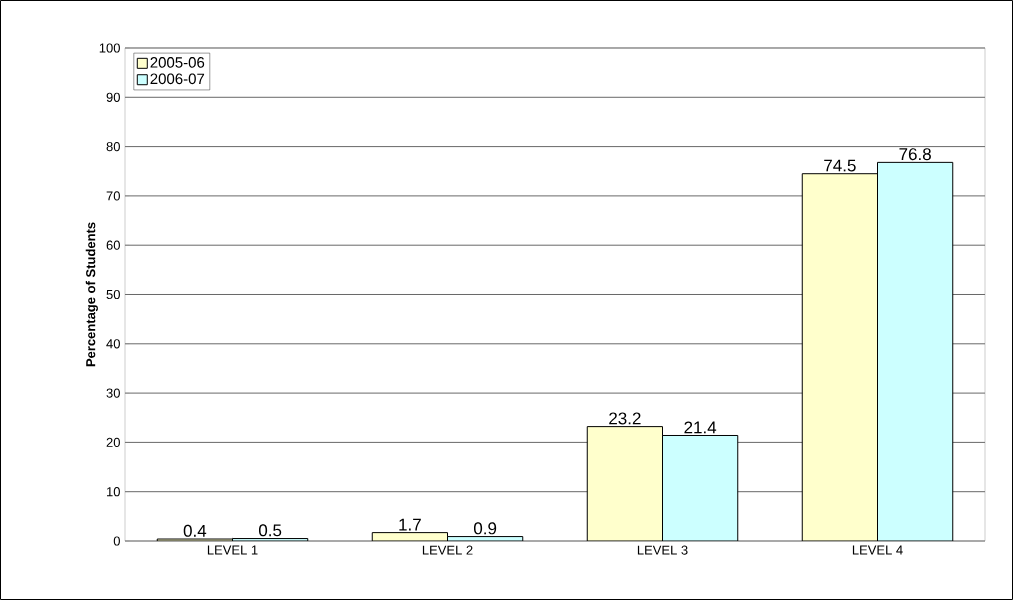 This screenshot has height=600, width=1013. I want to click on y-tick-label: 20, so click(113, 442).